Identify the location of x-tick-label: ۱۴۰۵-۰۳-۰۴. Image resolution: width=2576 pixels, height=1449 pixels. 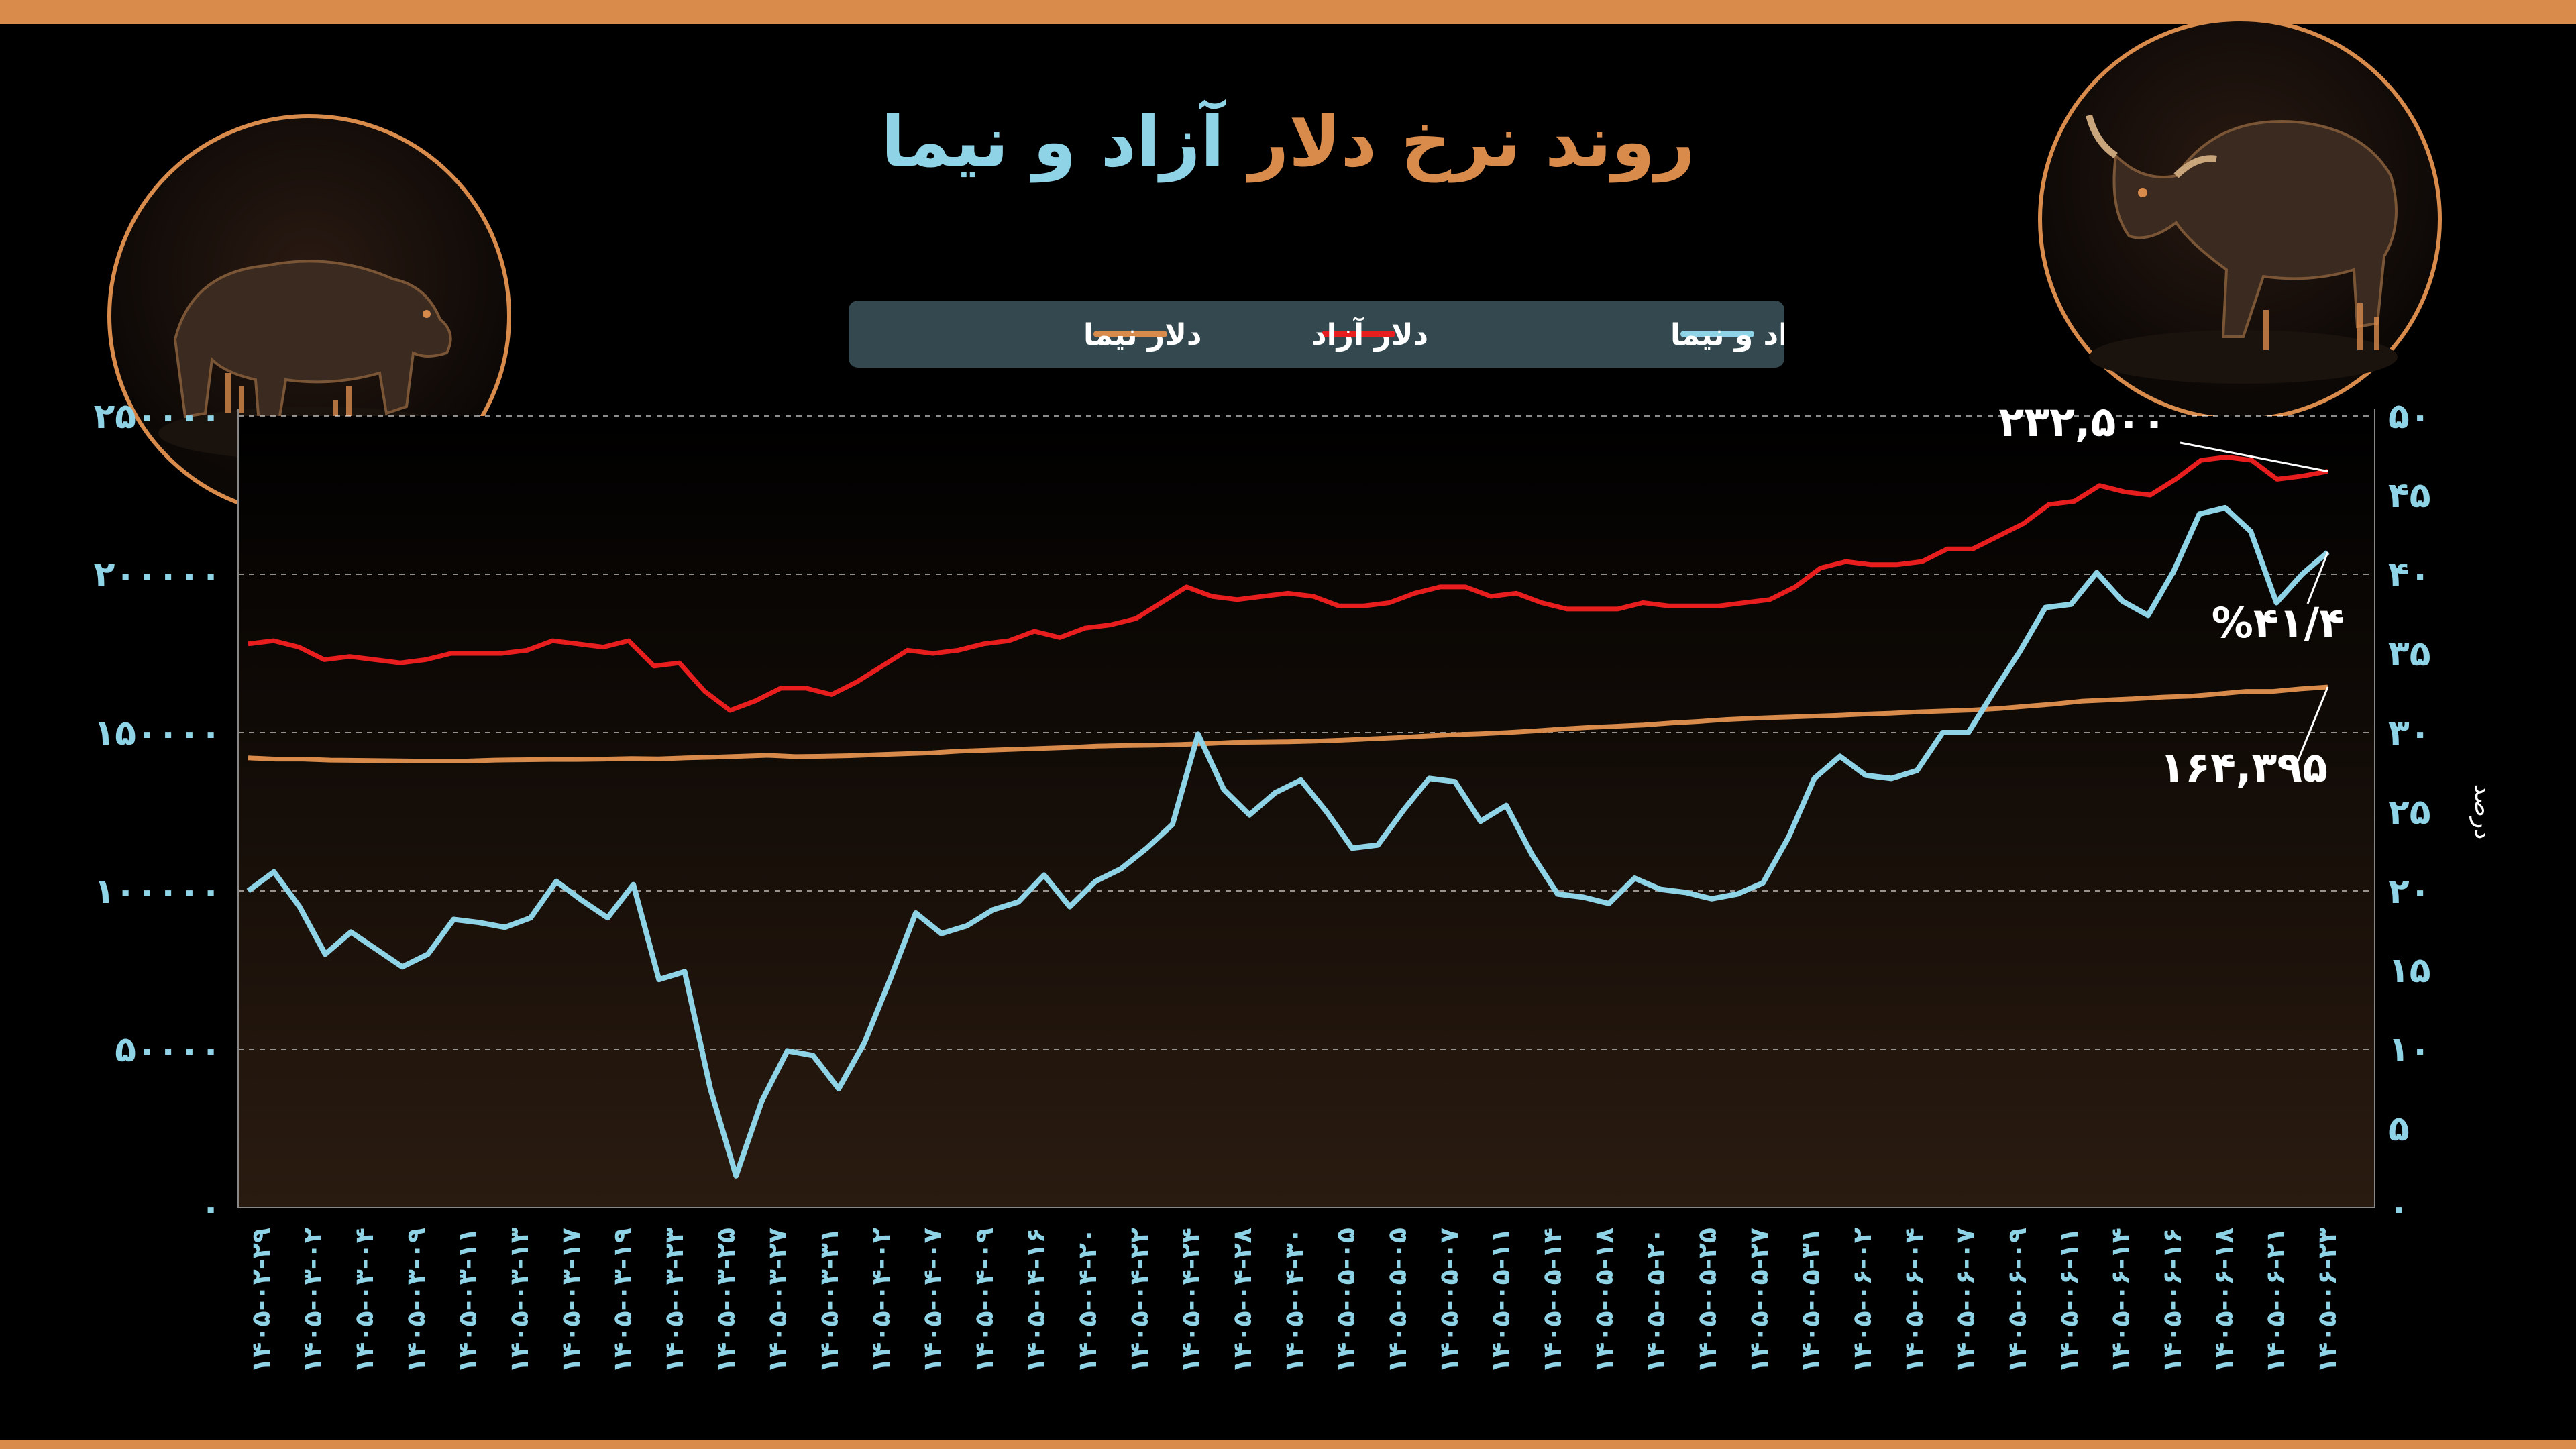
(364, 1300).